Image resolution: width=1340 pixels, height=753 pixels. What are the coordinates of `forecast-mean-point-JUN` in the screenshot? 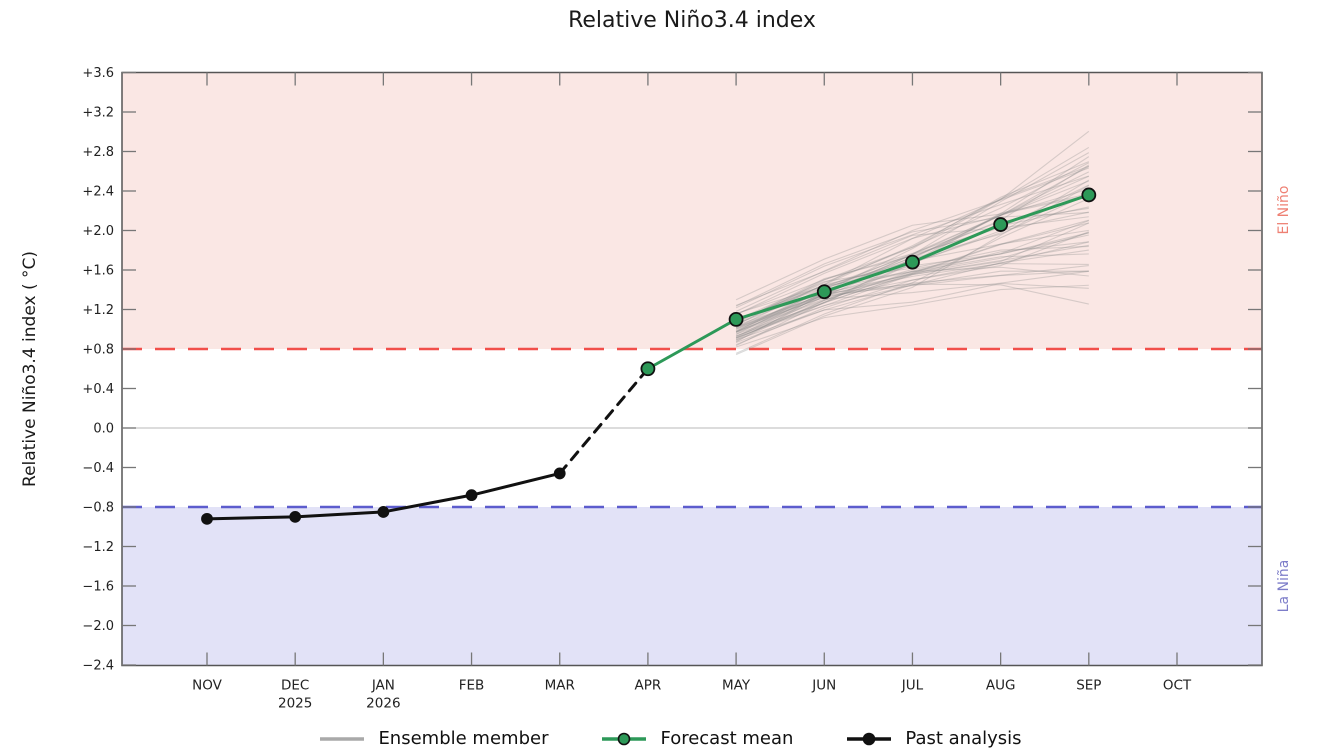 It's located at (824, 292).